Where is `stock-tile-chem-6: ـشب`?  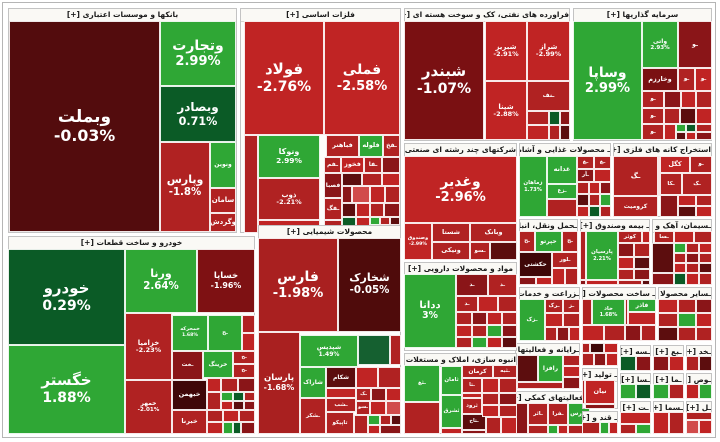
stock-tile-chem-6: ـشب is located at coordinates (341, 405).